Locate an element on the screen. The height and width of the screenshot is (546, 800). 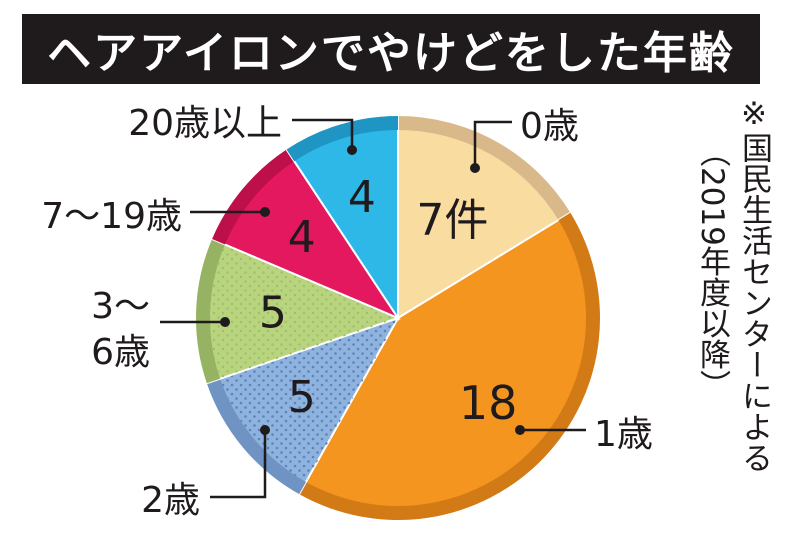
pie-slice-3-texture is located at coordinates (304, 311).